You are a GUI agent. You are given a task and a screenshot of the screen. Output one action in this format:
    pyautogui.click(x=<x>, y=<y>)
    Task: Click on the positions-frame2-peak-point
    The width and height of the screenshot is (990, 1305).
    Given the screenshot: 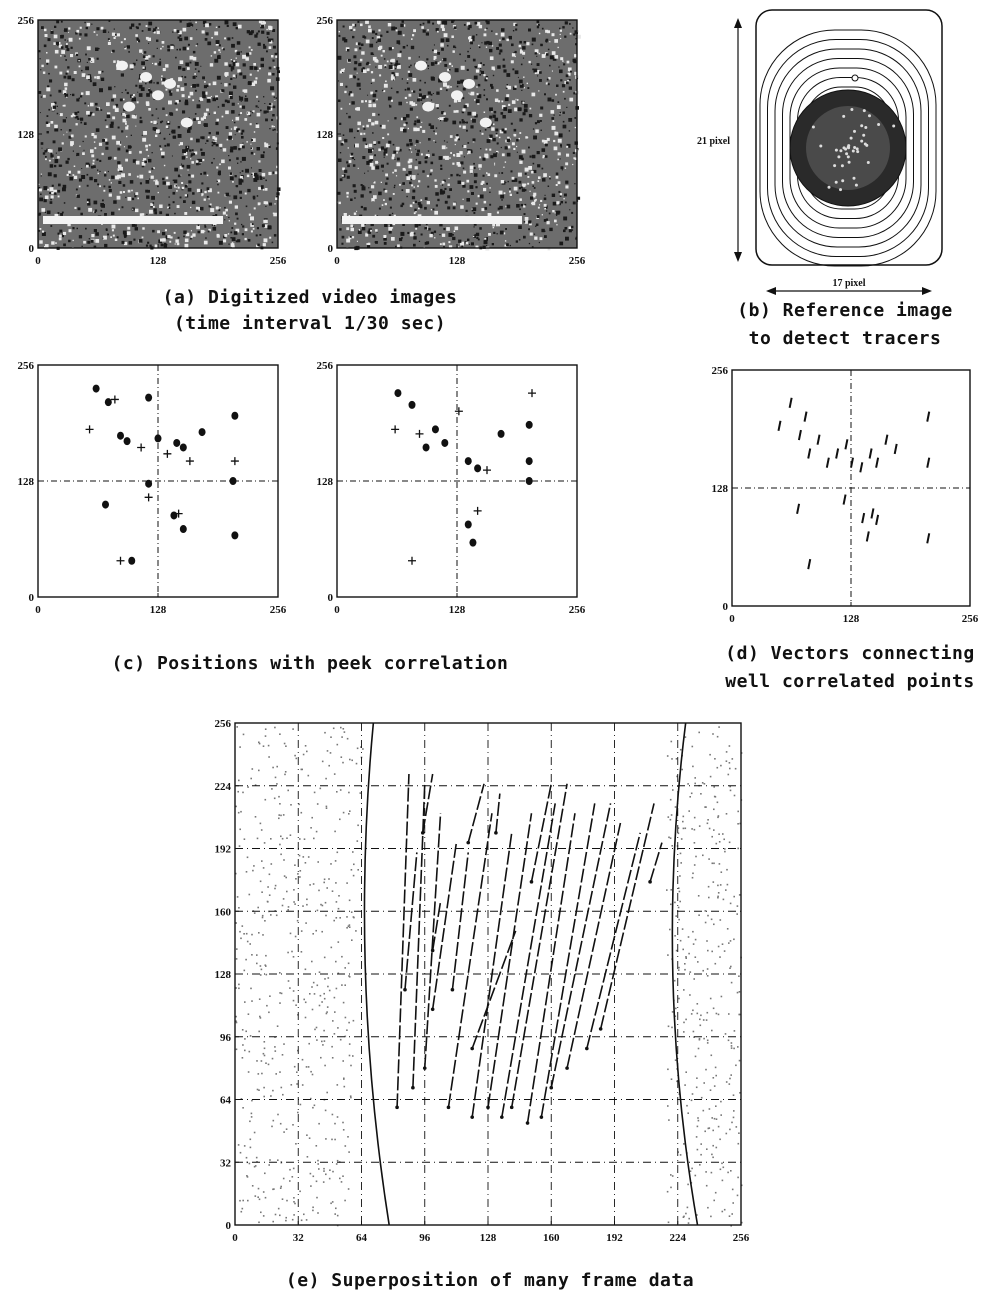 What is the action you would take?
    pyautogui.click(x=501, y=433)
    